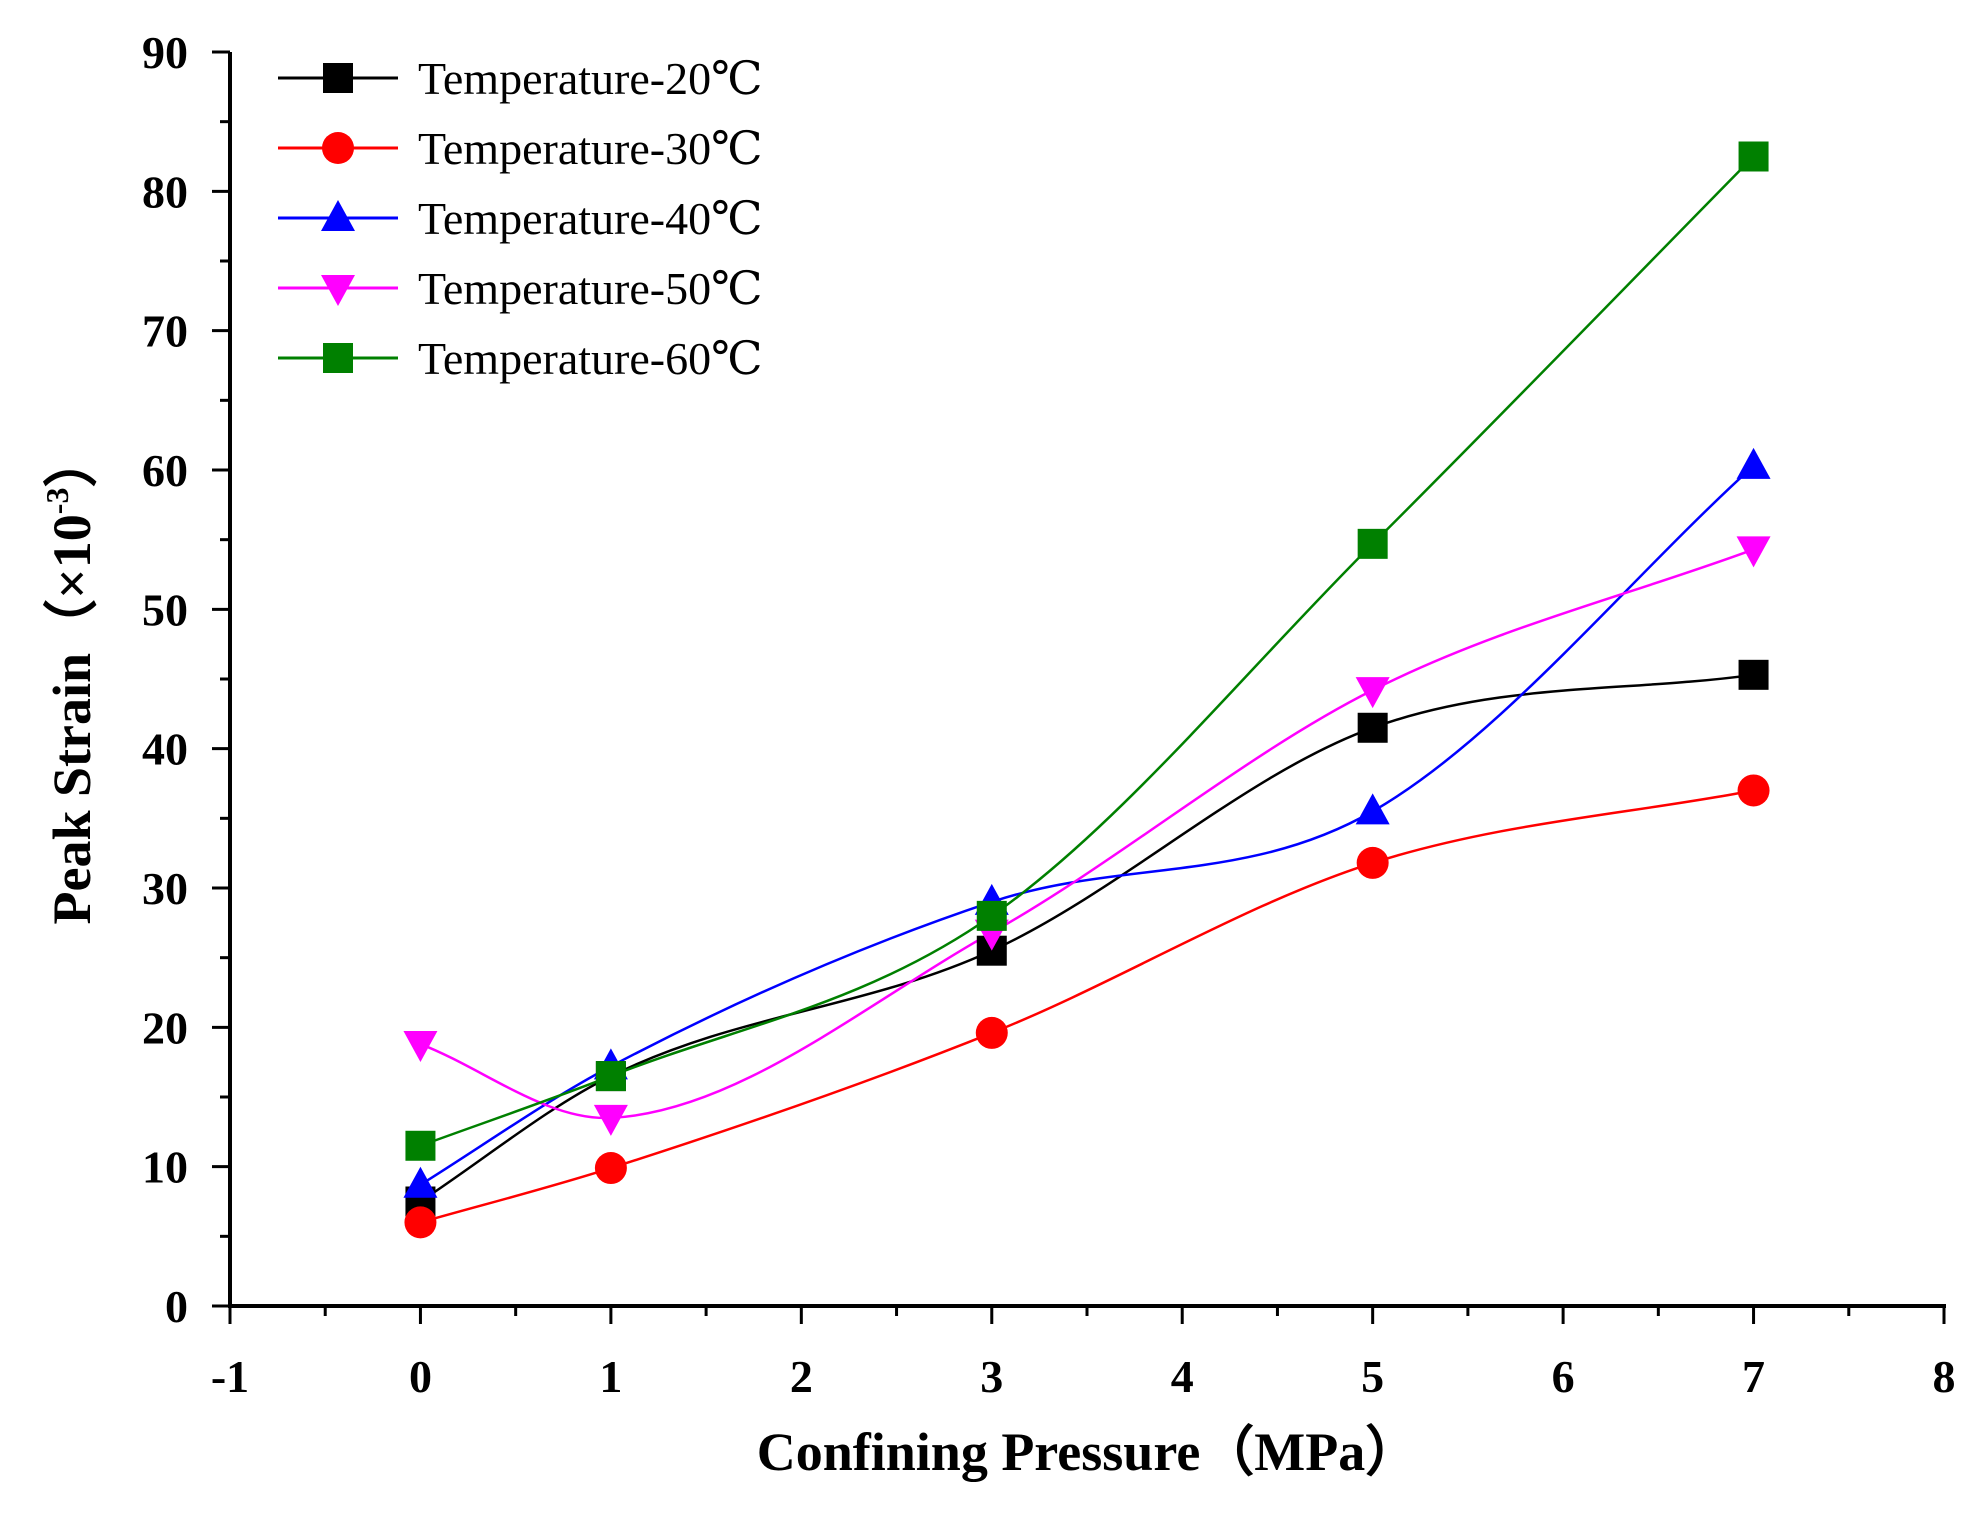 This screenshot has width=1986, height=1515. What do you see at coordinates (165, 331) in the screenshot?
I see `y-tick-label: 70` at bounding box center [165, 331].